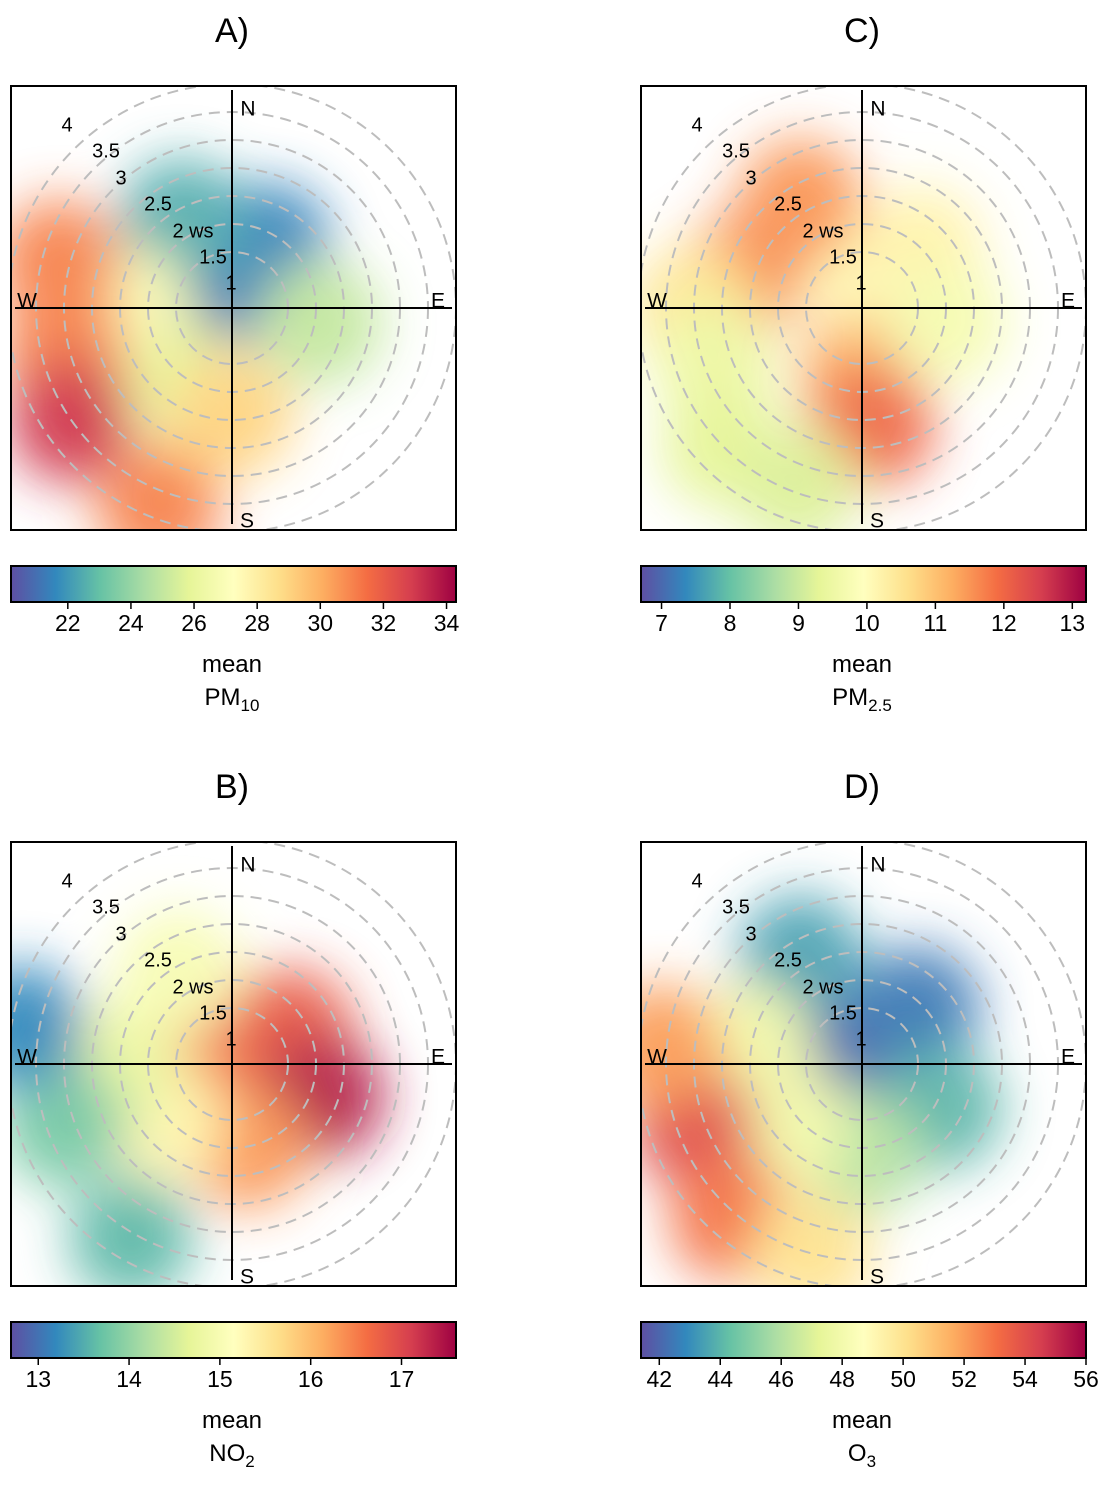 The image size is (1107, 1486). I want to click on colour-bar-tick-label: 15, so click(220, 1379).